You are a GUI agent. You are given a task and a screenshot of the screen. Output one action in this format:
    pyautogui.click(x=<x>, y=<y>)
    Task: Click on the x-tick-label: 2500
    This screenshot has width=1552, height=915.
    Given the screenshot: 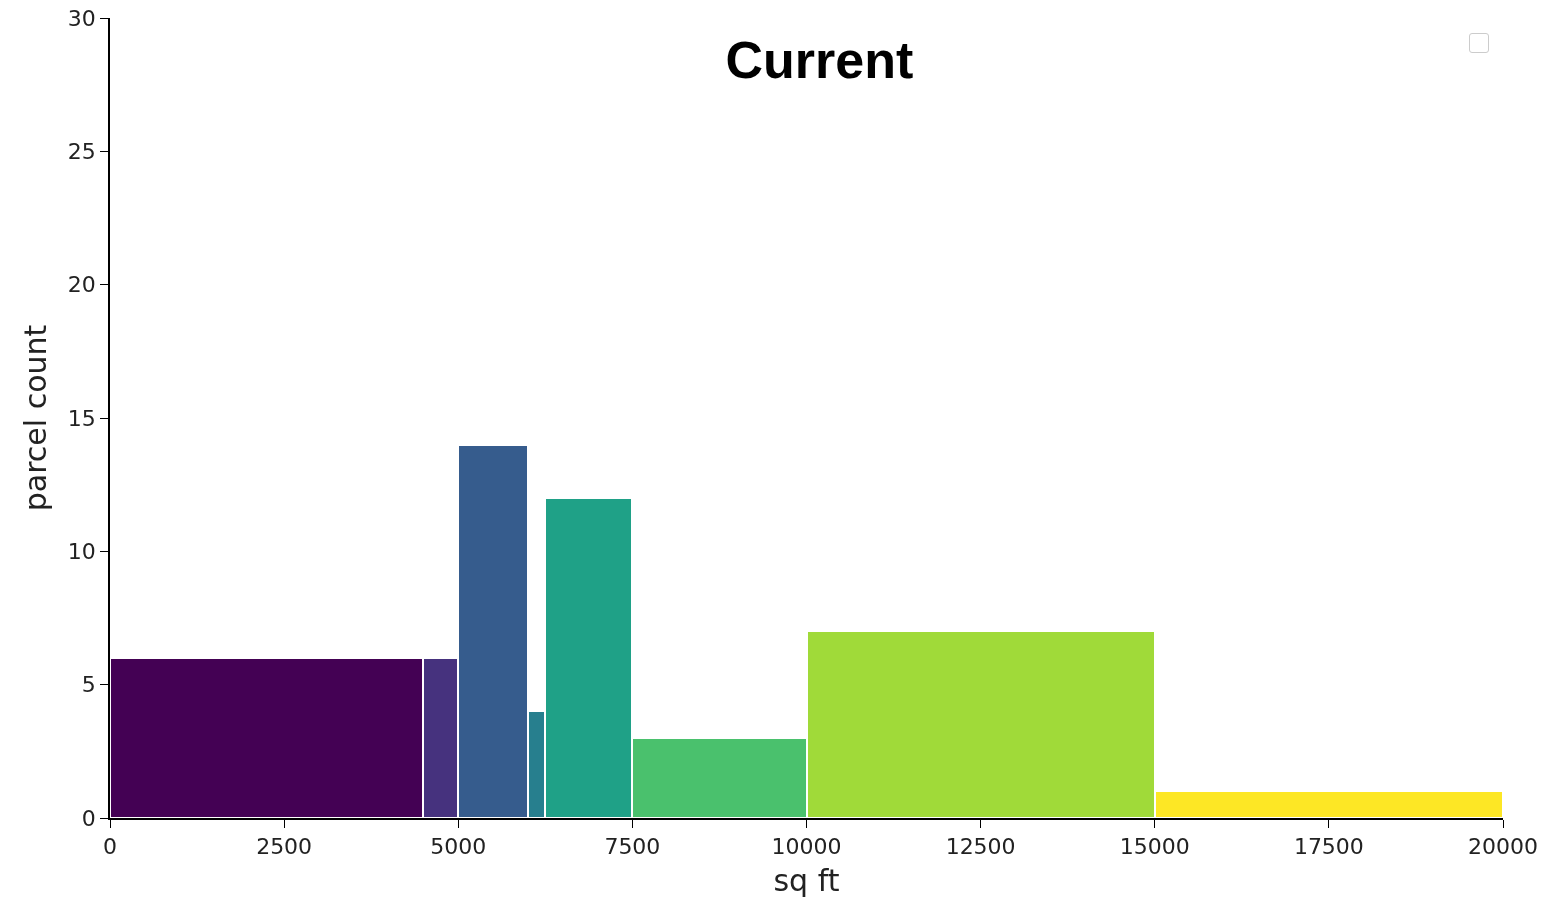 What is the action you would take?
    pyautogui.click(x=284, y=847)
    